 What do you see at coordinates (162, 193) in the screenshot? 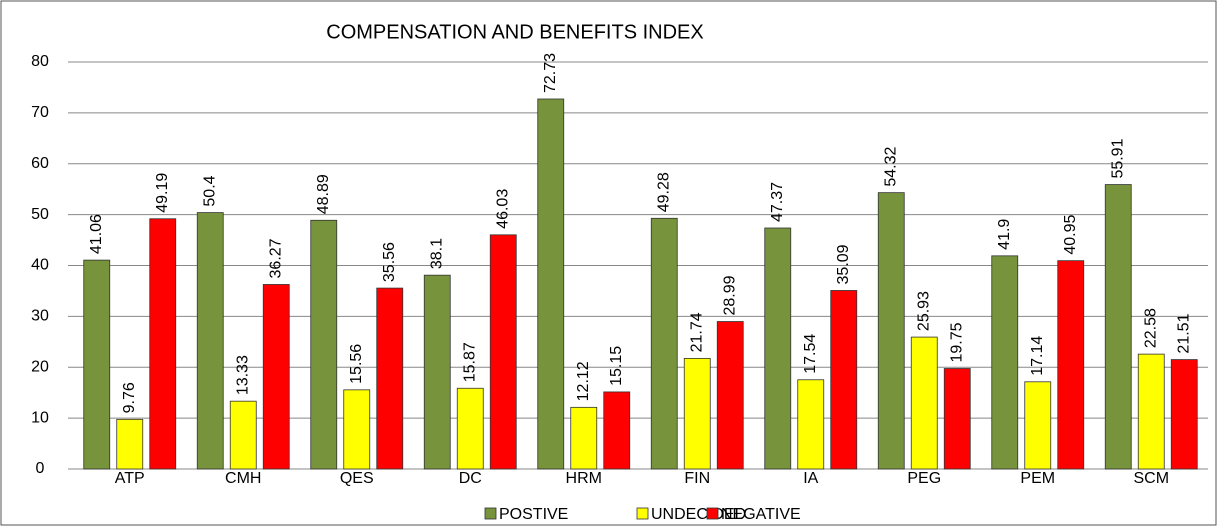
I see `data-label: 49.19` at bounding box center [162, 193].